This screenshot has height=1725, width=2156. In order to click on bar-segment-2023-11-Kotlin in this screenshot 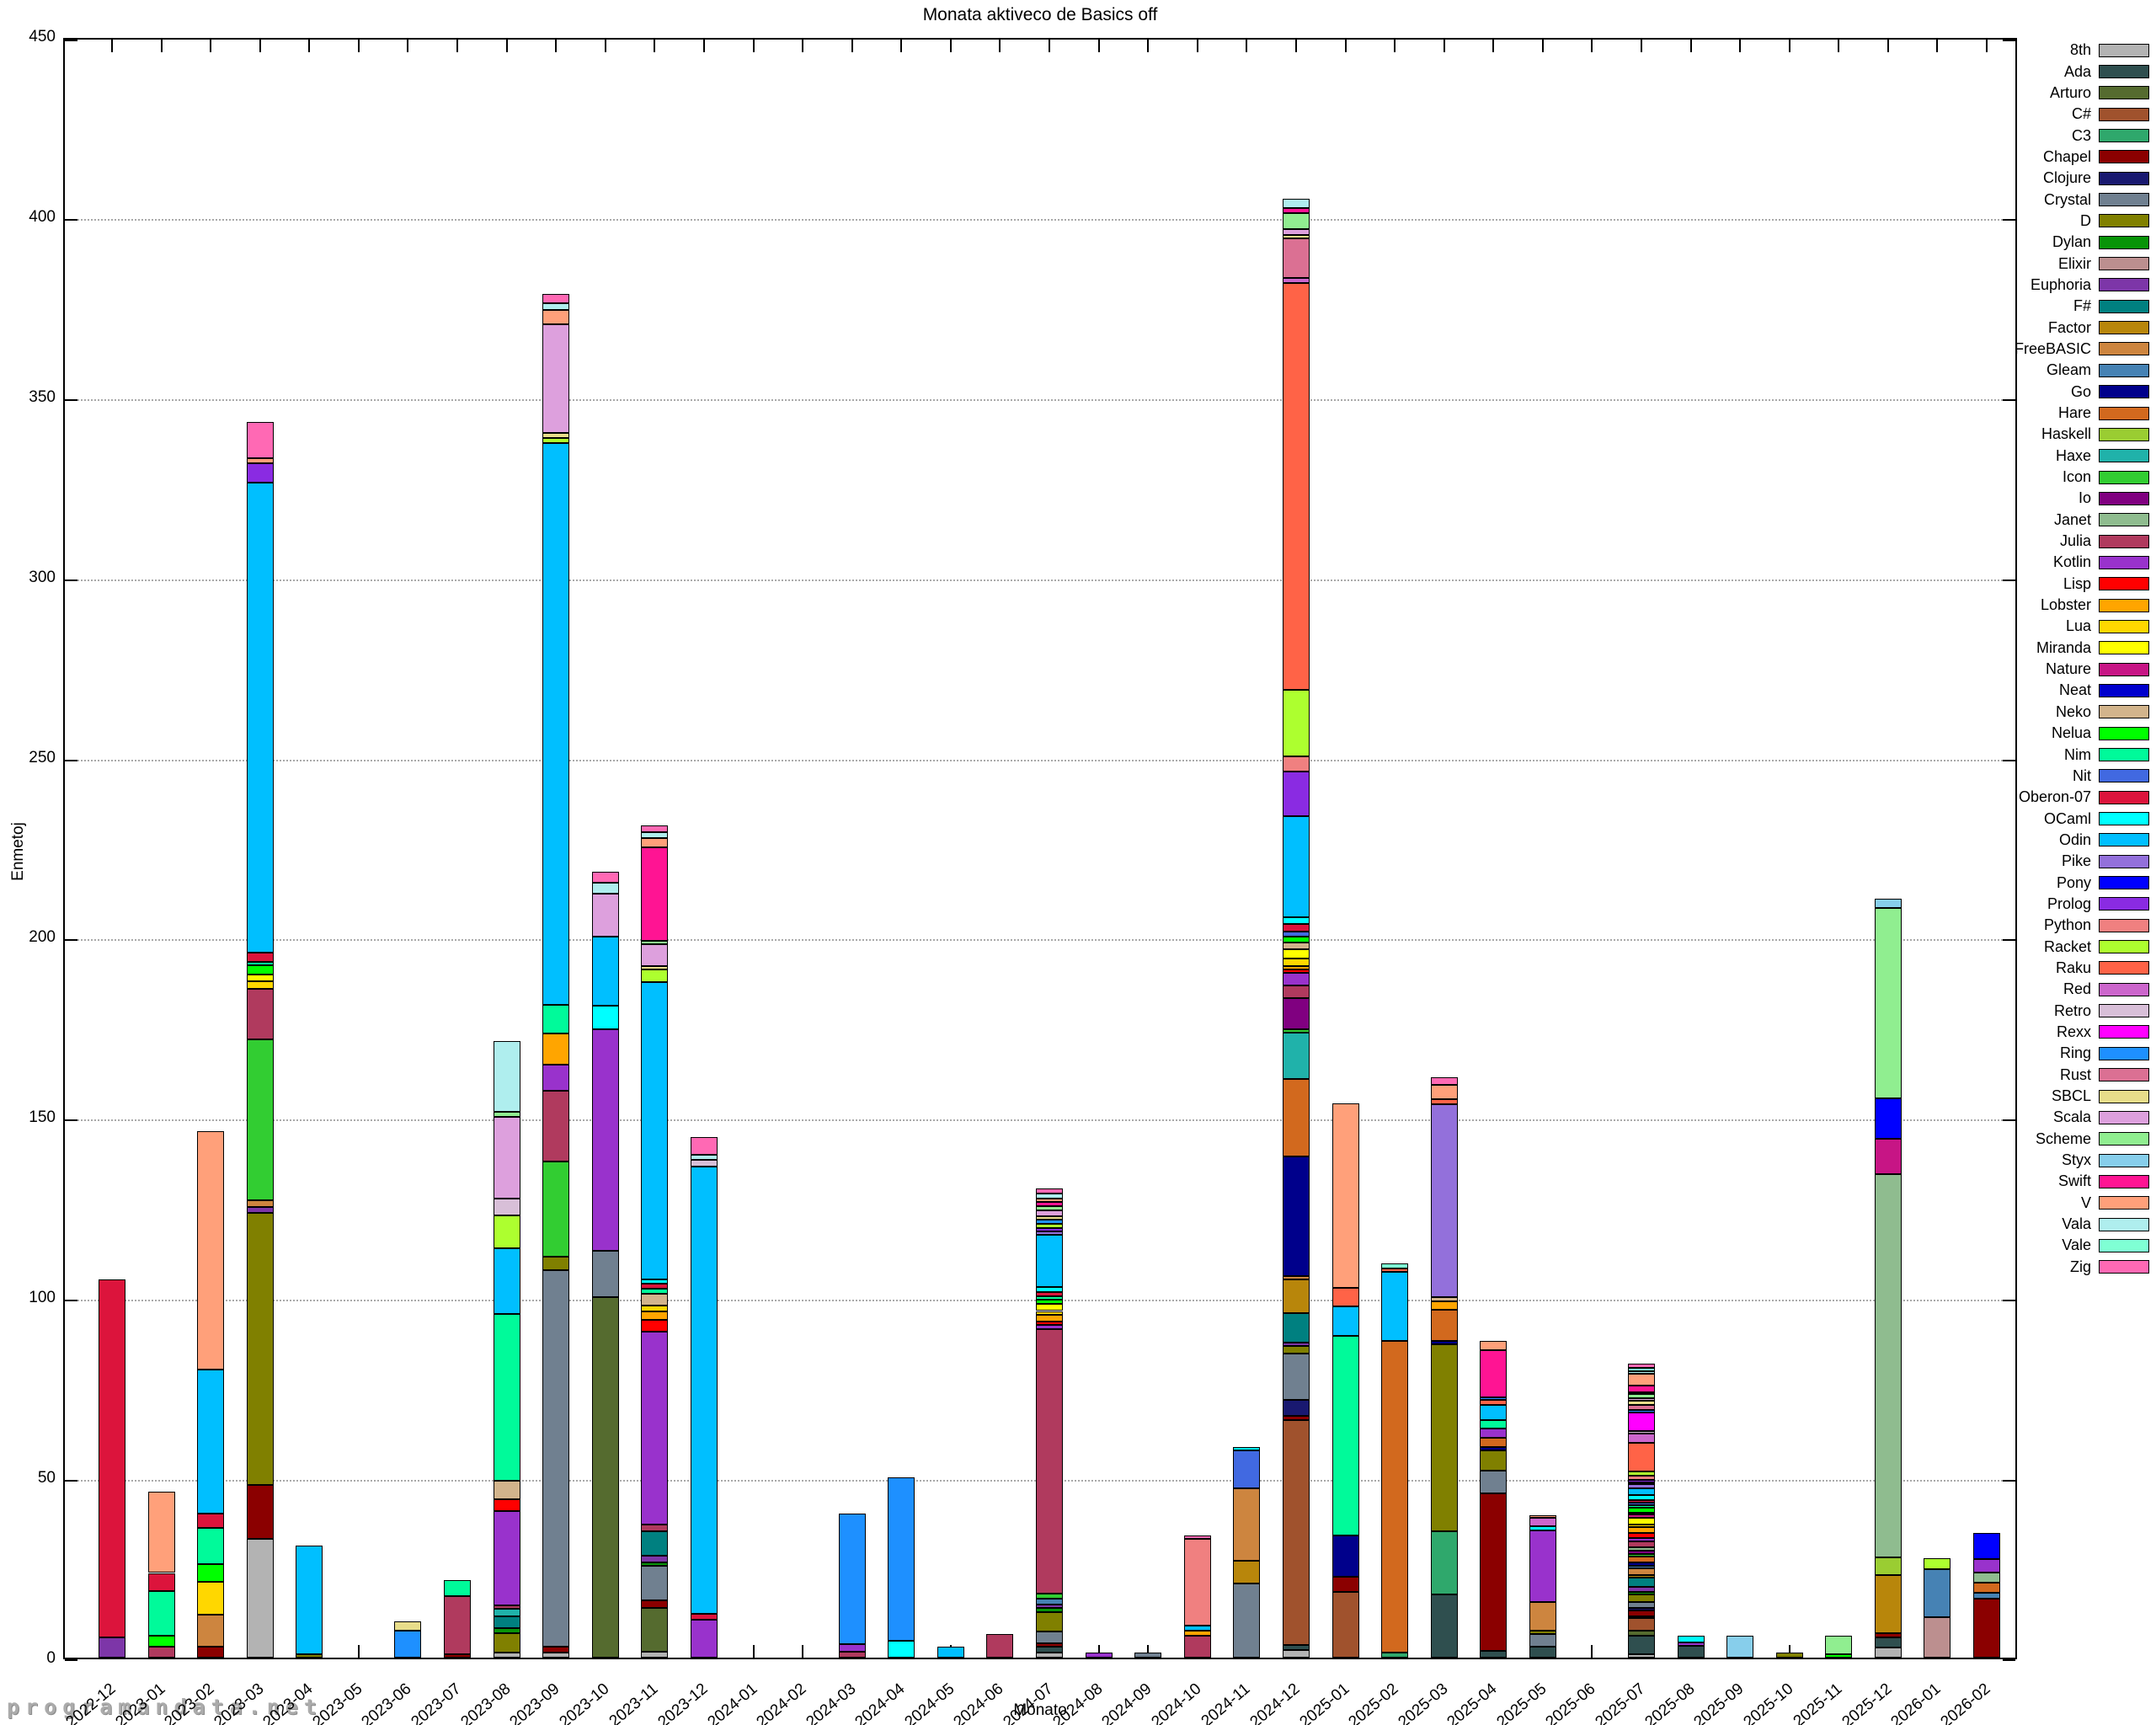, I will do `click(655, 1428)`.